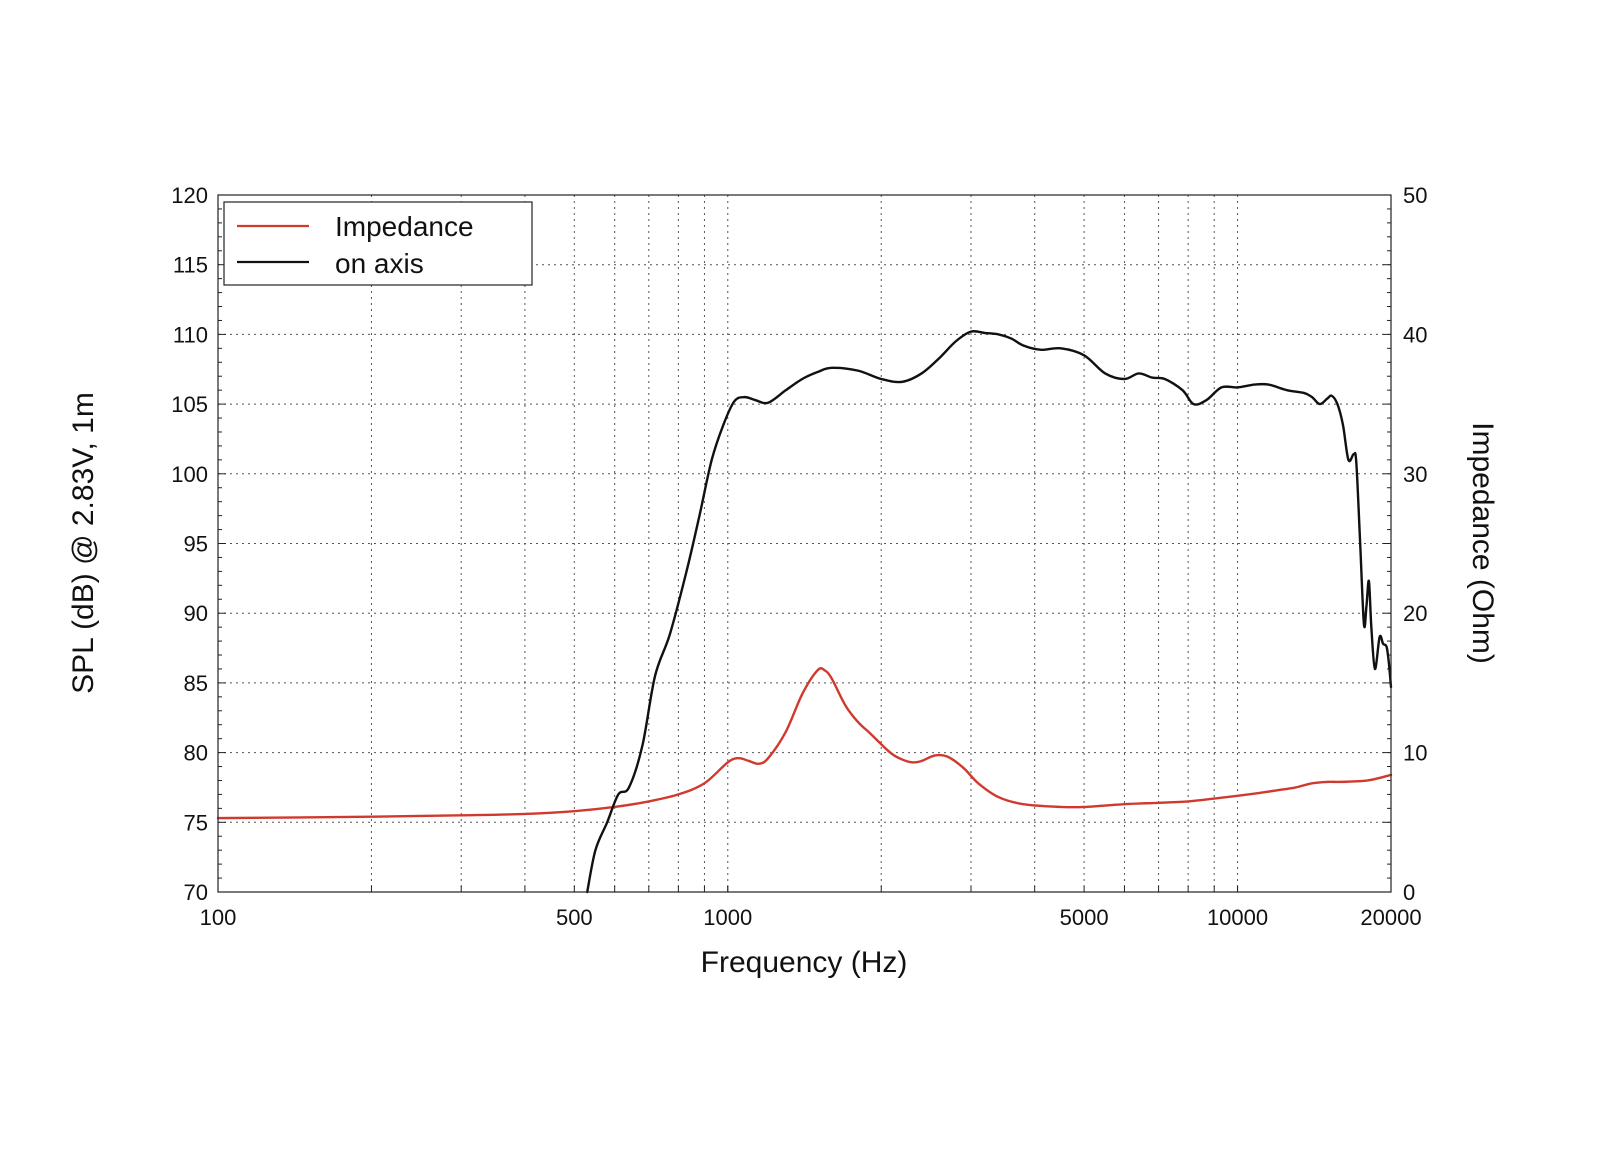 This screenshot has width=1600, height=1150. Describe the element at coordinates (189, 404) in the screenshot. I see `y-tick-label: 105` at that location.